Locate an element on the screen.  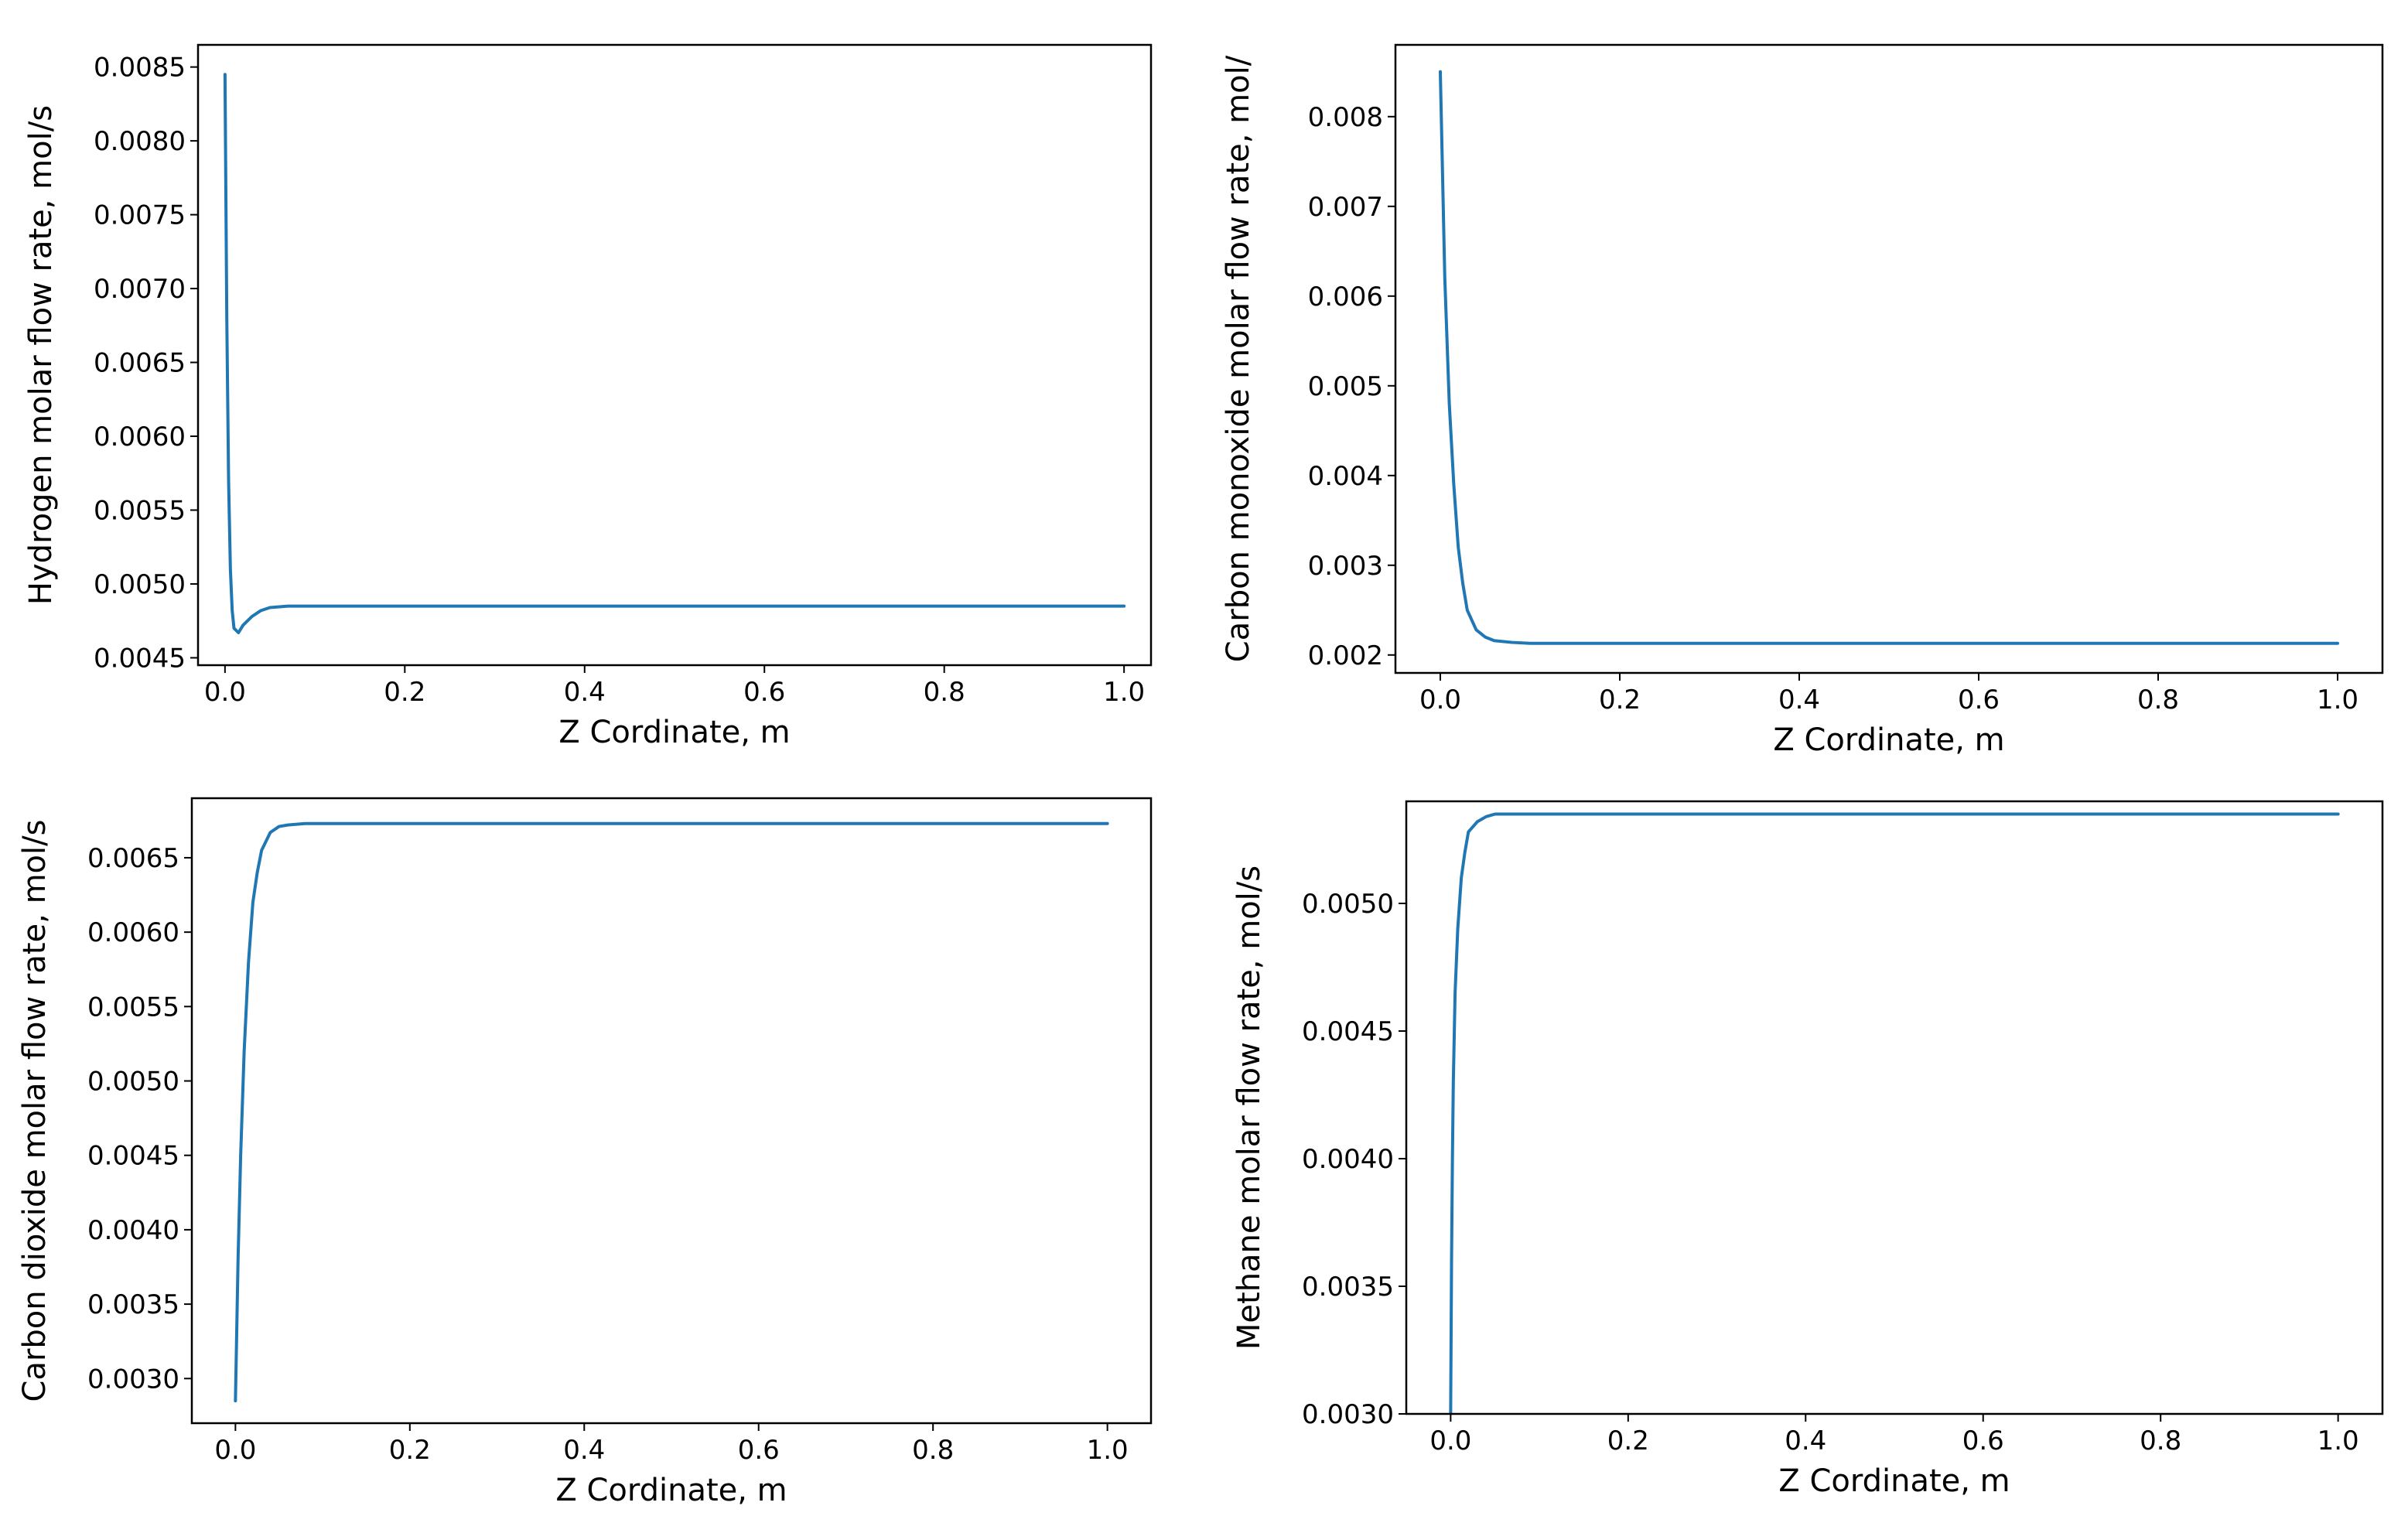
y-axis-title: Carbon dioxide molar flow rate, mol/s is located at coordinates (35, 1111).